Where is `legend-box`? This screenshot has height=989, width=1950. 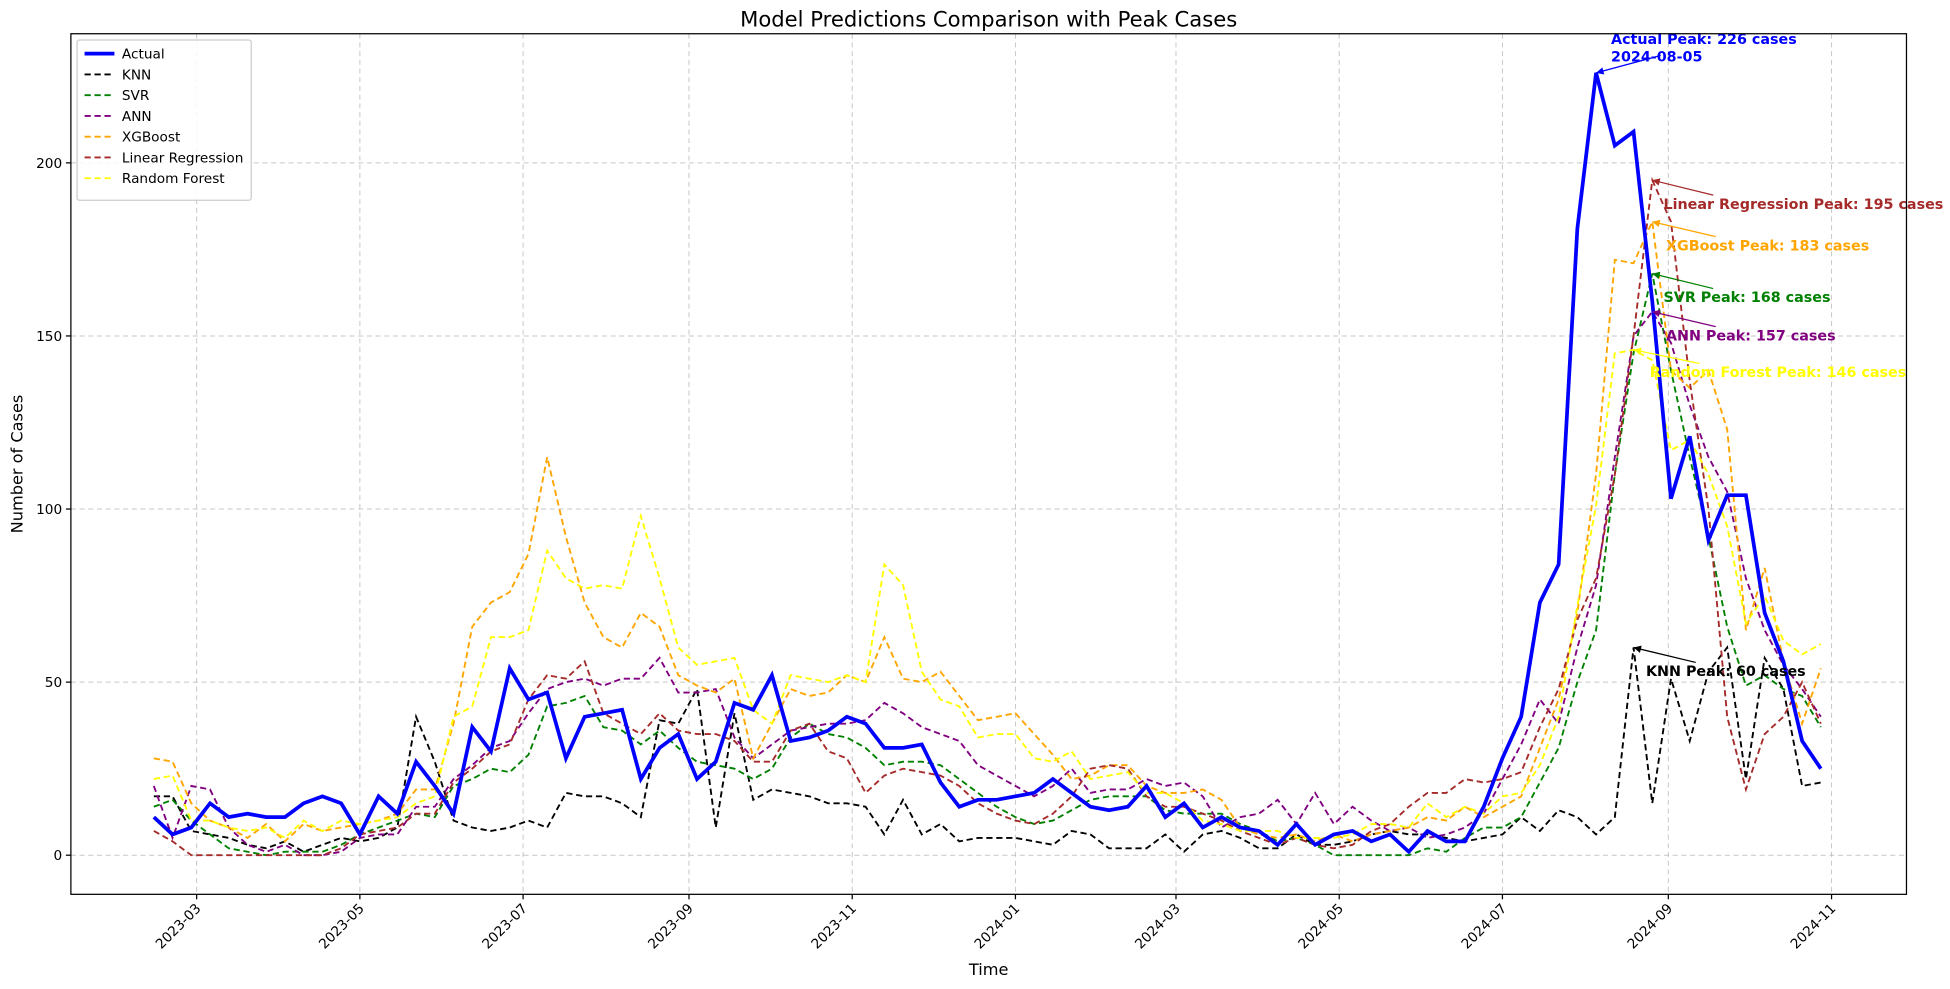 legend-box is located at coordinates (164, 120).